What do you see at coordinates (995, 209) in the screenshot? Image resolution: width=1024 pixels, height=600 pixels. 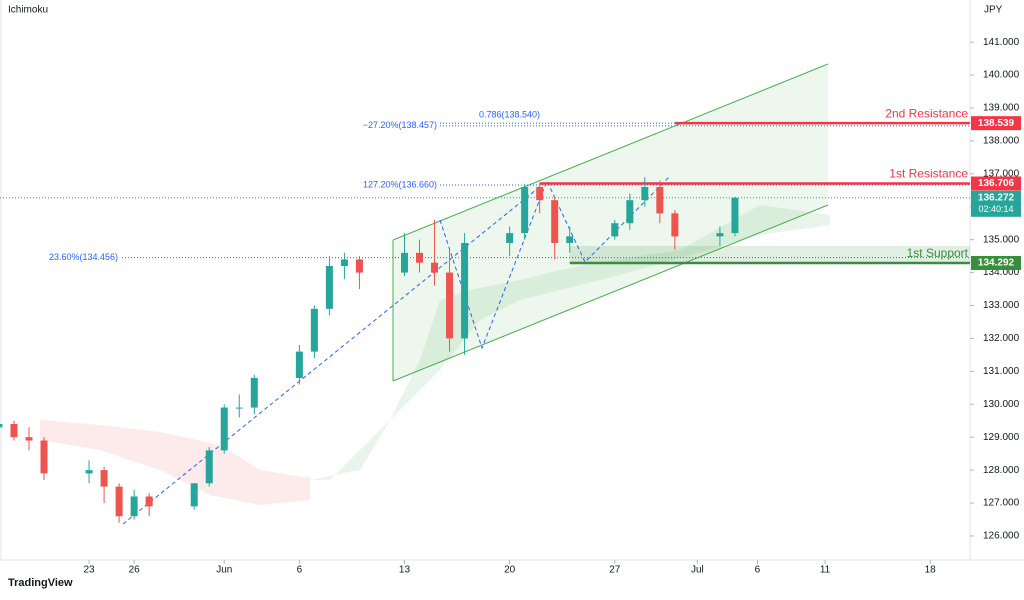 I see `countdown: 02:40:14` at bounding box center [995, 209].